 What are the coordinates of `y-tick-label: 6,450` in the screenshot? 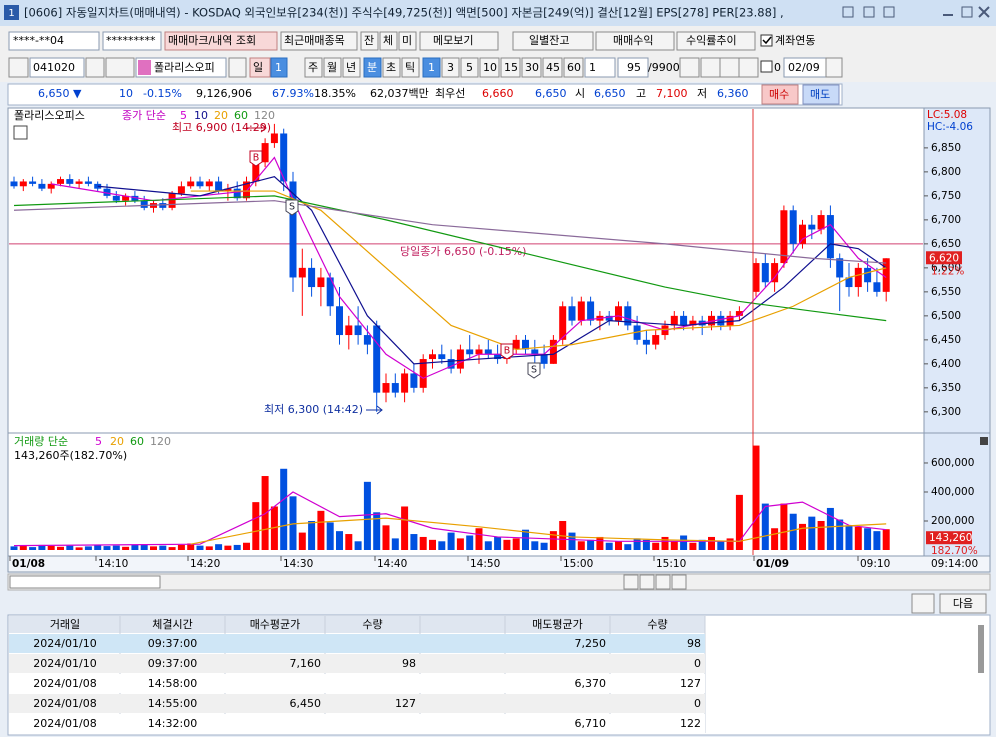 It's located at (946, 340).